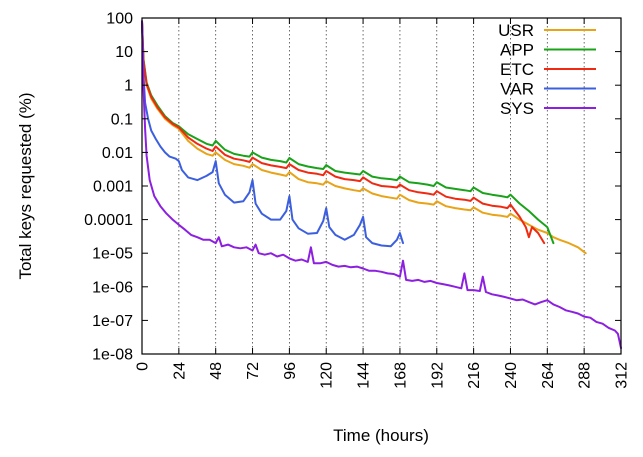 This screenshot has width=643, height=457. What do you see at coordinates (622, 375) in the screenshot?
I see `x-tick-label: 312` at bounding box center [622, 375].